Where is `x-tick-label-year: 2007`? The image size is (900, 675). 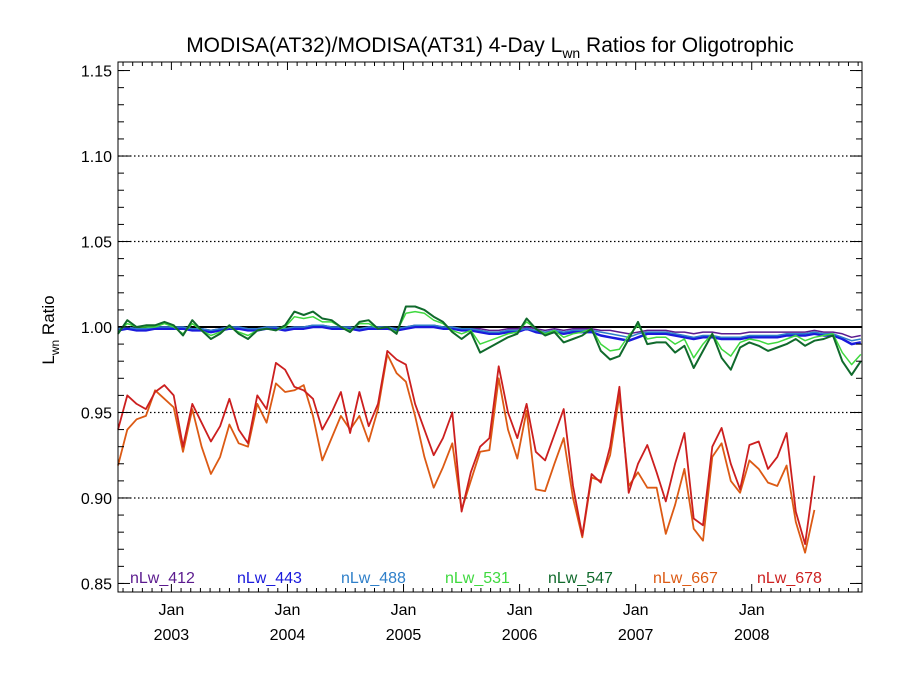
x-tick-label-year: 2007 is located at coordinates (636, 635).